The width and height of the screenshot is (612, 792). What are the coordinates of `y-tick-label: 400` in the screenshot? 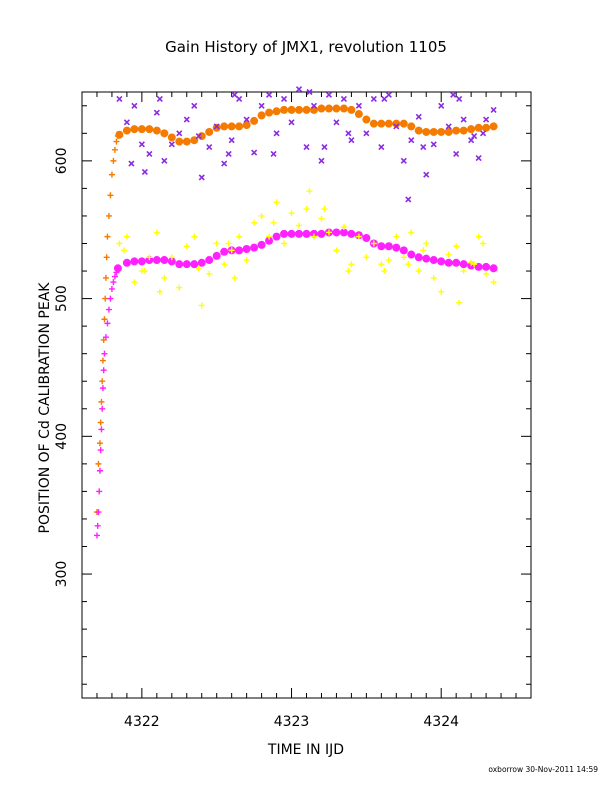 It's located at (62, 436).